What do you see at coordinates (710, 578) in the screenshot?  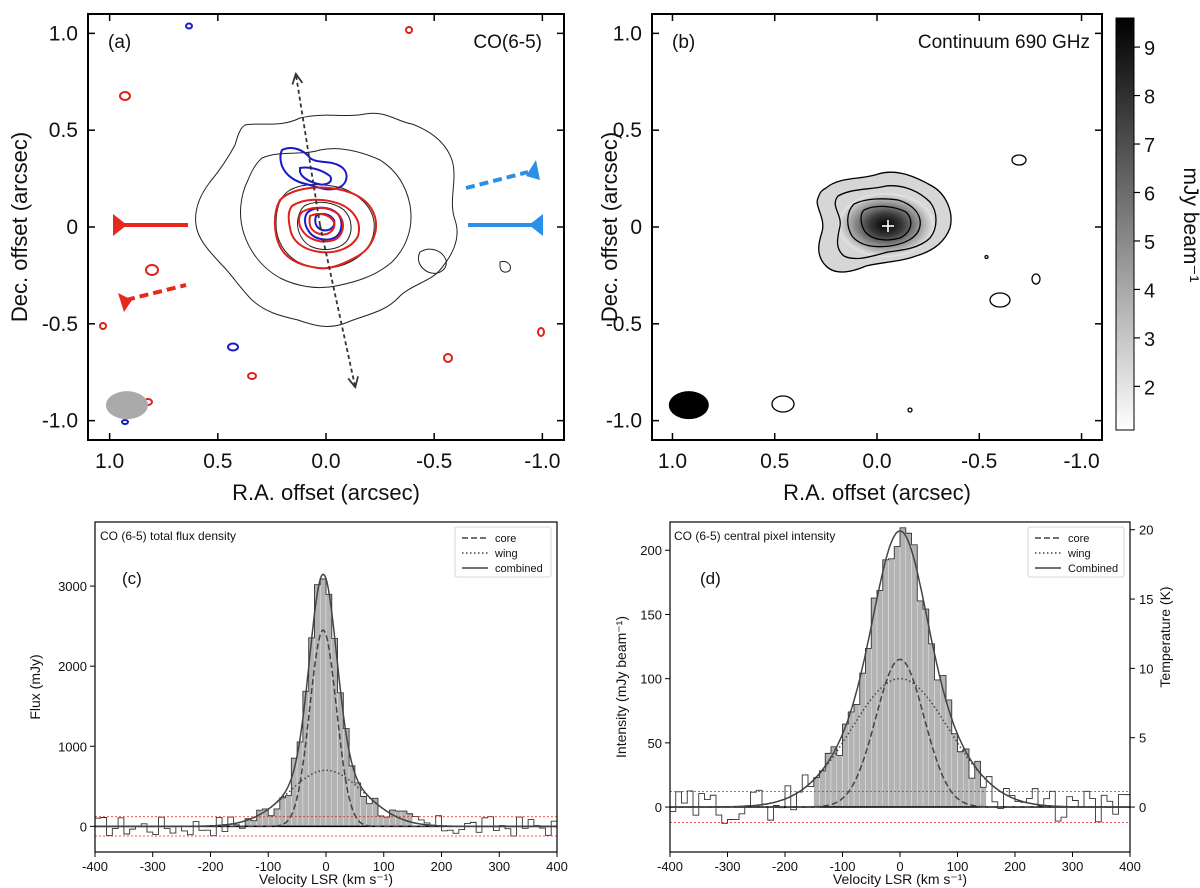 I see `panel-d-label: (d)` at bounding box center [710, 578].